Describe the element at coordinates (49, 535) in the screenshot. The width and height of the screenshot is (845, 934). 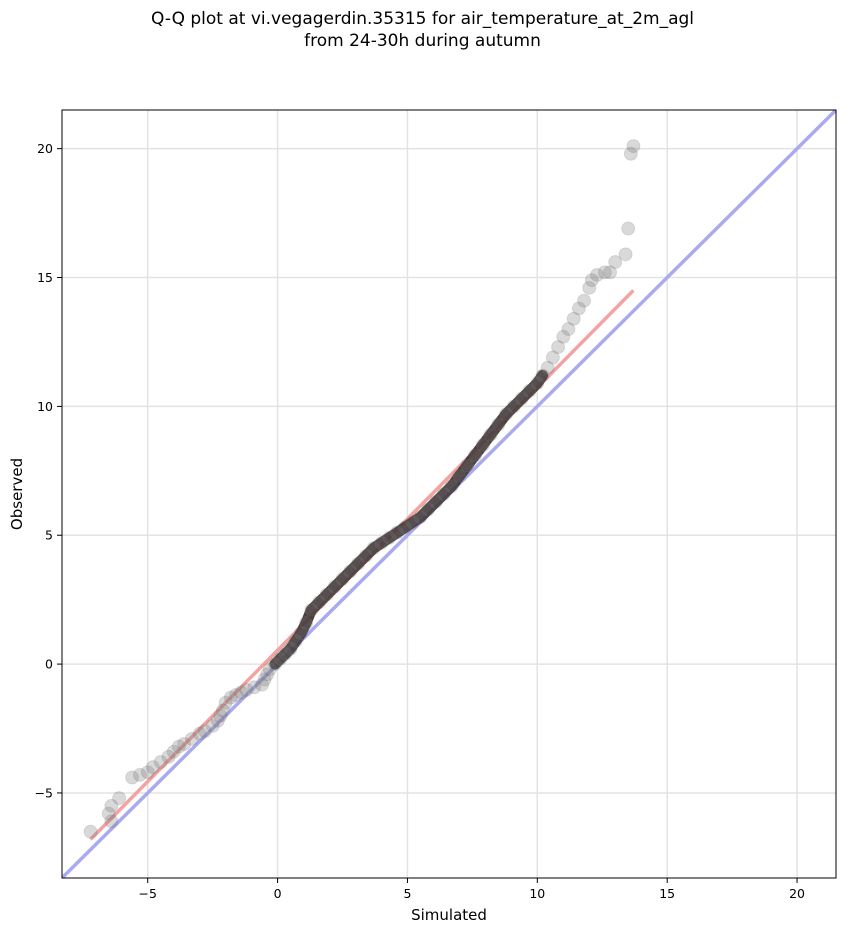
I see `y-tick-label: 5` at that location.